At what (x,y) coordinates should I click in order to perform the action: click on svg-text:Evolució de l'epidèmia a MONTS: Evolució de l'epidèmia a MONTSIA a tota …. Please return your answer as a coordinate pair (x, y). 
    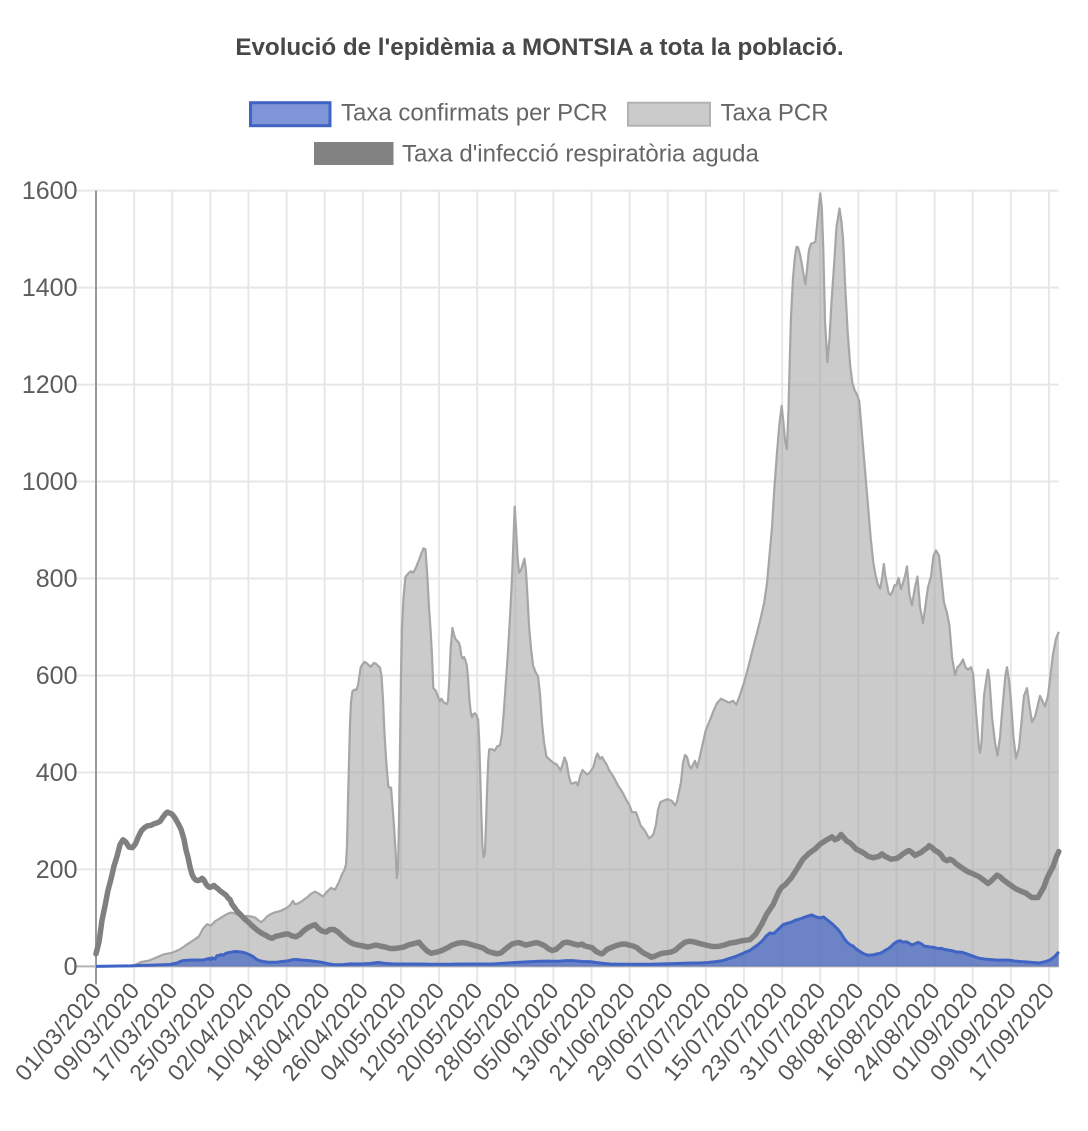
    Looking at the image, I should click on (539, 47).